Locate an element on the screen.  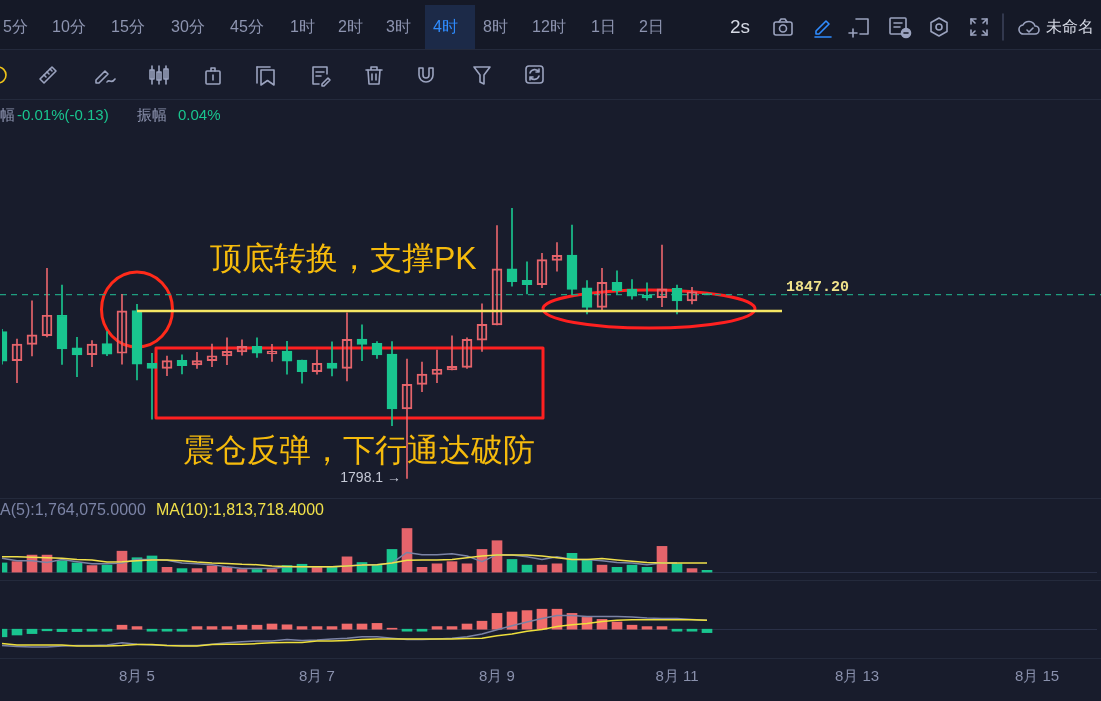
x-tick-label: 8月 5 is located at coordinates (137, 676).